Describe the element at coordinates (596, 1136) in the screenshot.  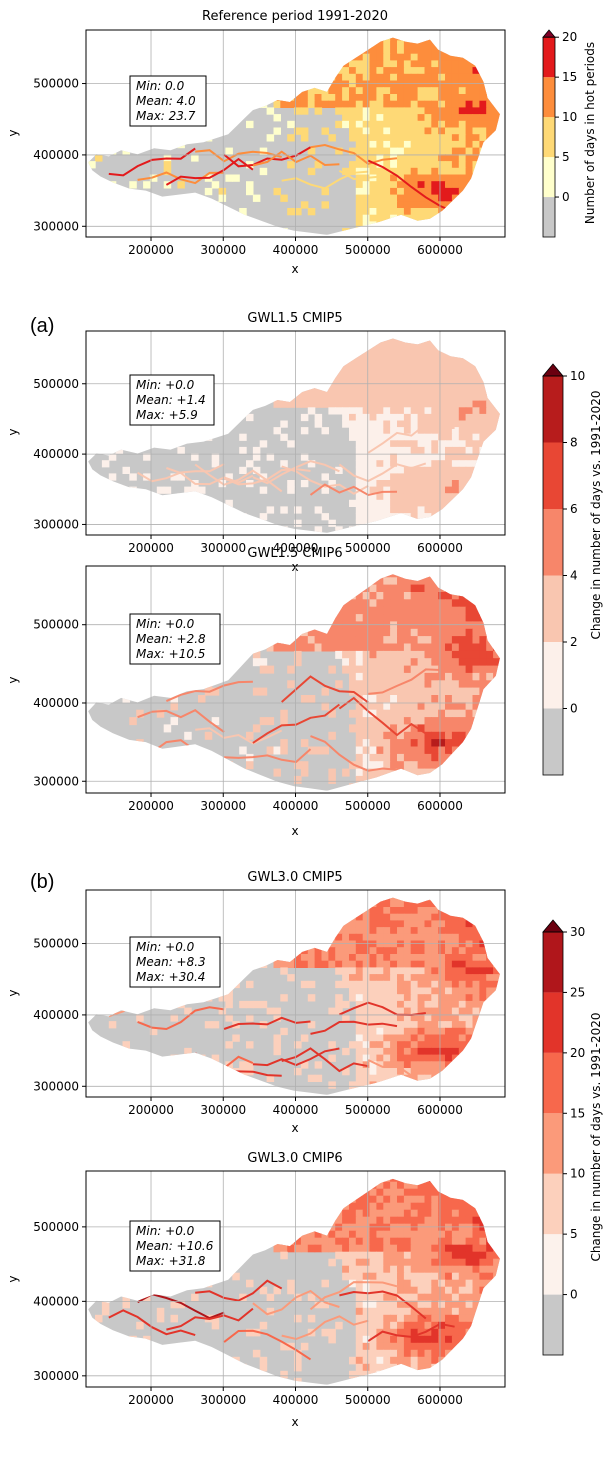
I see `colorbar-label-b: Change in number of days vs. 1991-2020` at that location.